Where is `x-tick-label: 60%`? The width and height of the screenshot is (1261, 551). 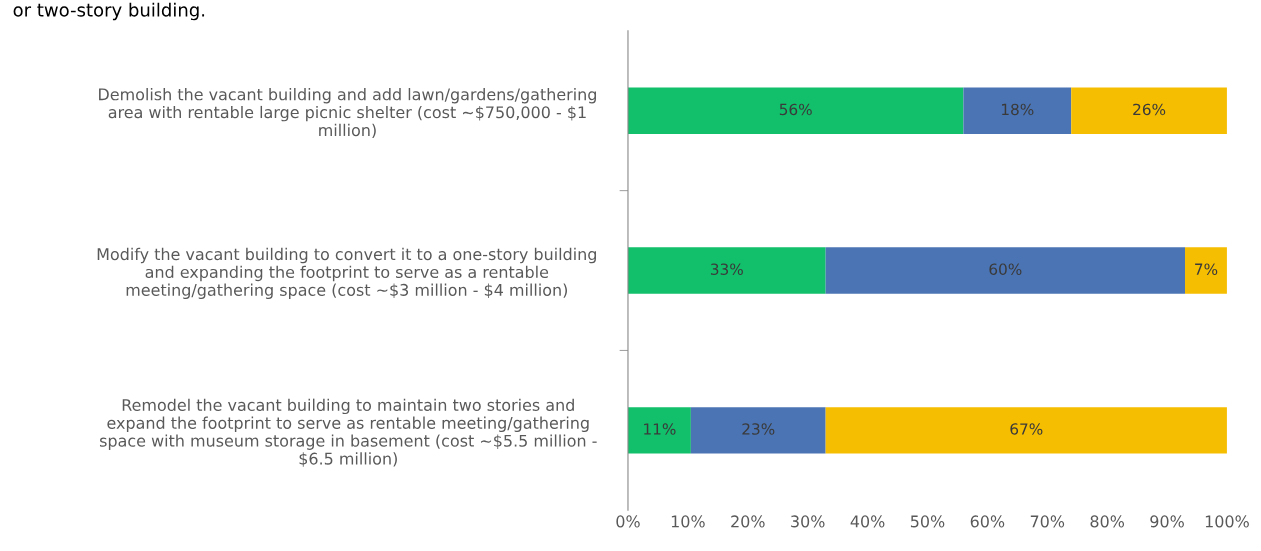 x-tick-label: 60% is located at coordinates (987, 521).